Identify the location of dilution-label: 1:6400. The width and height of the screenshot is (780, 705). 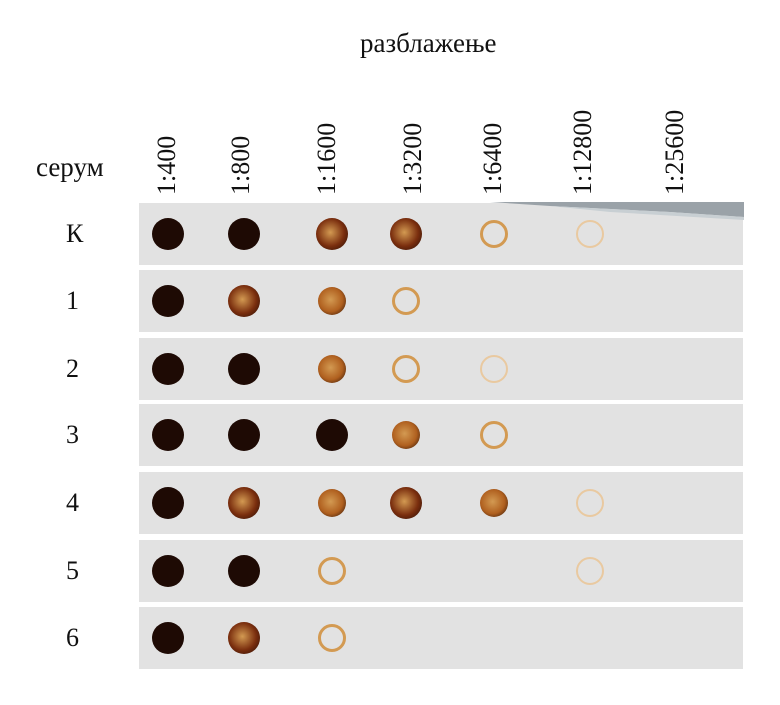
(492, 158).